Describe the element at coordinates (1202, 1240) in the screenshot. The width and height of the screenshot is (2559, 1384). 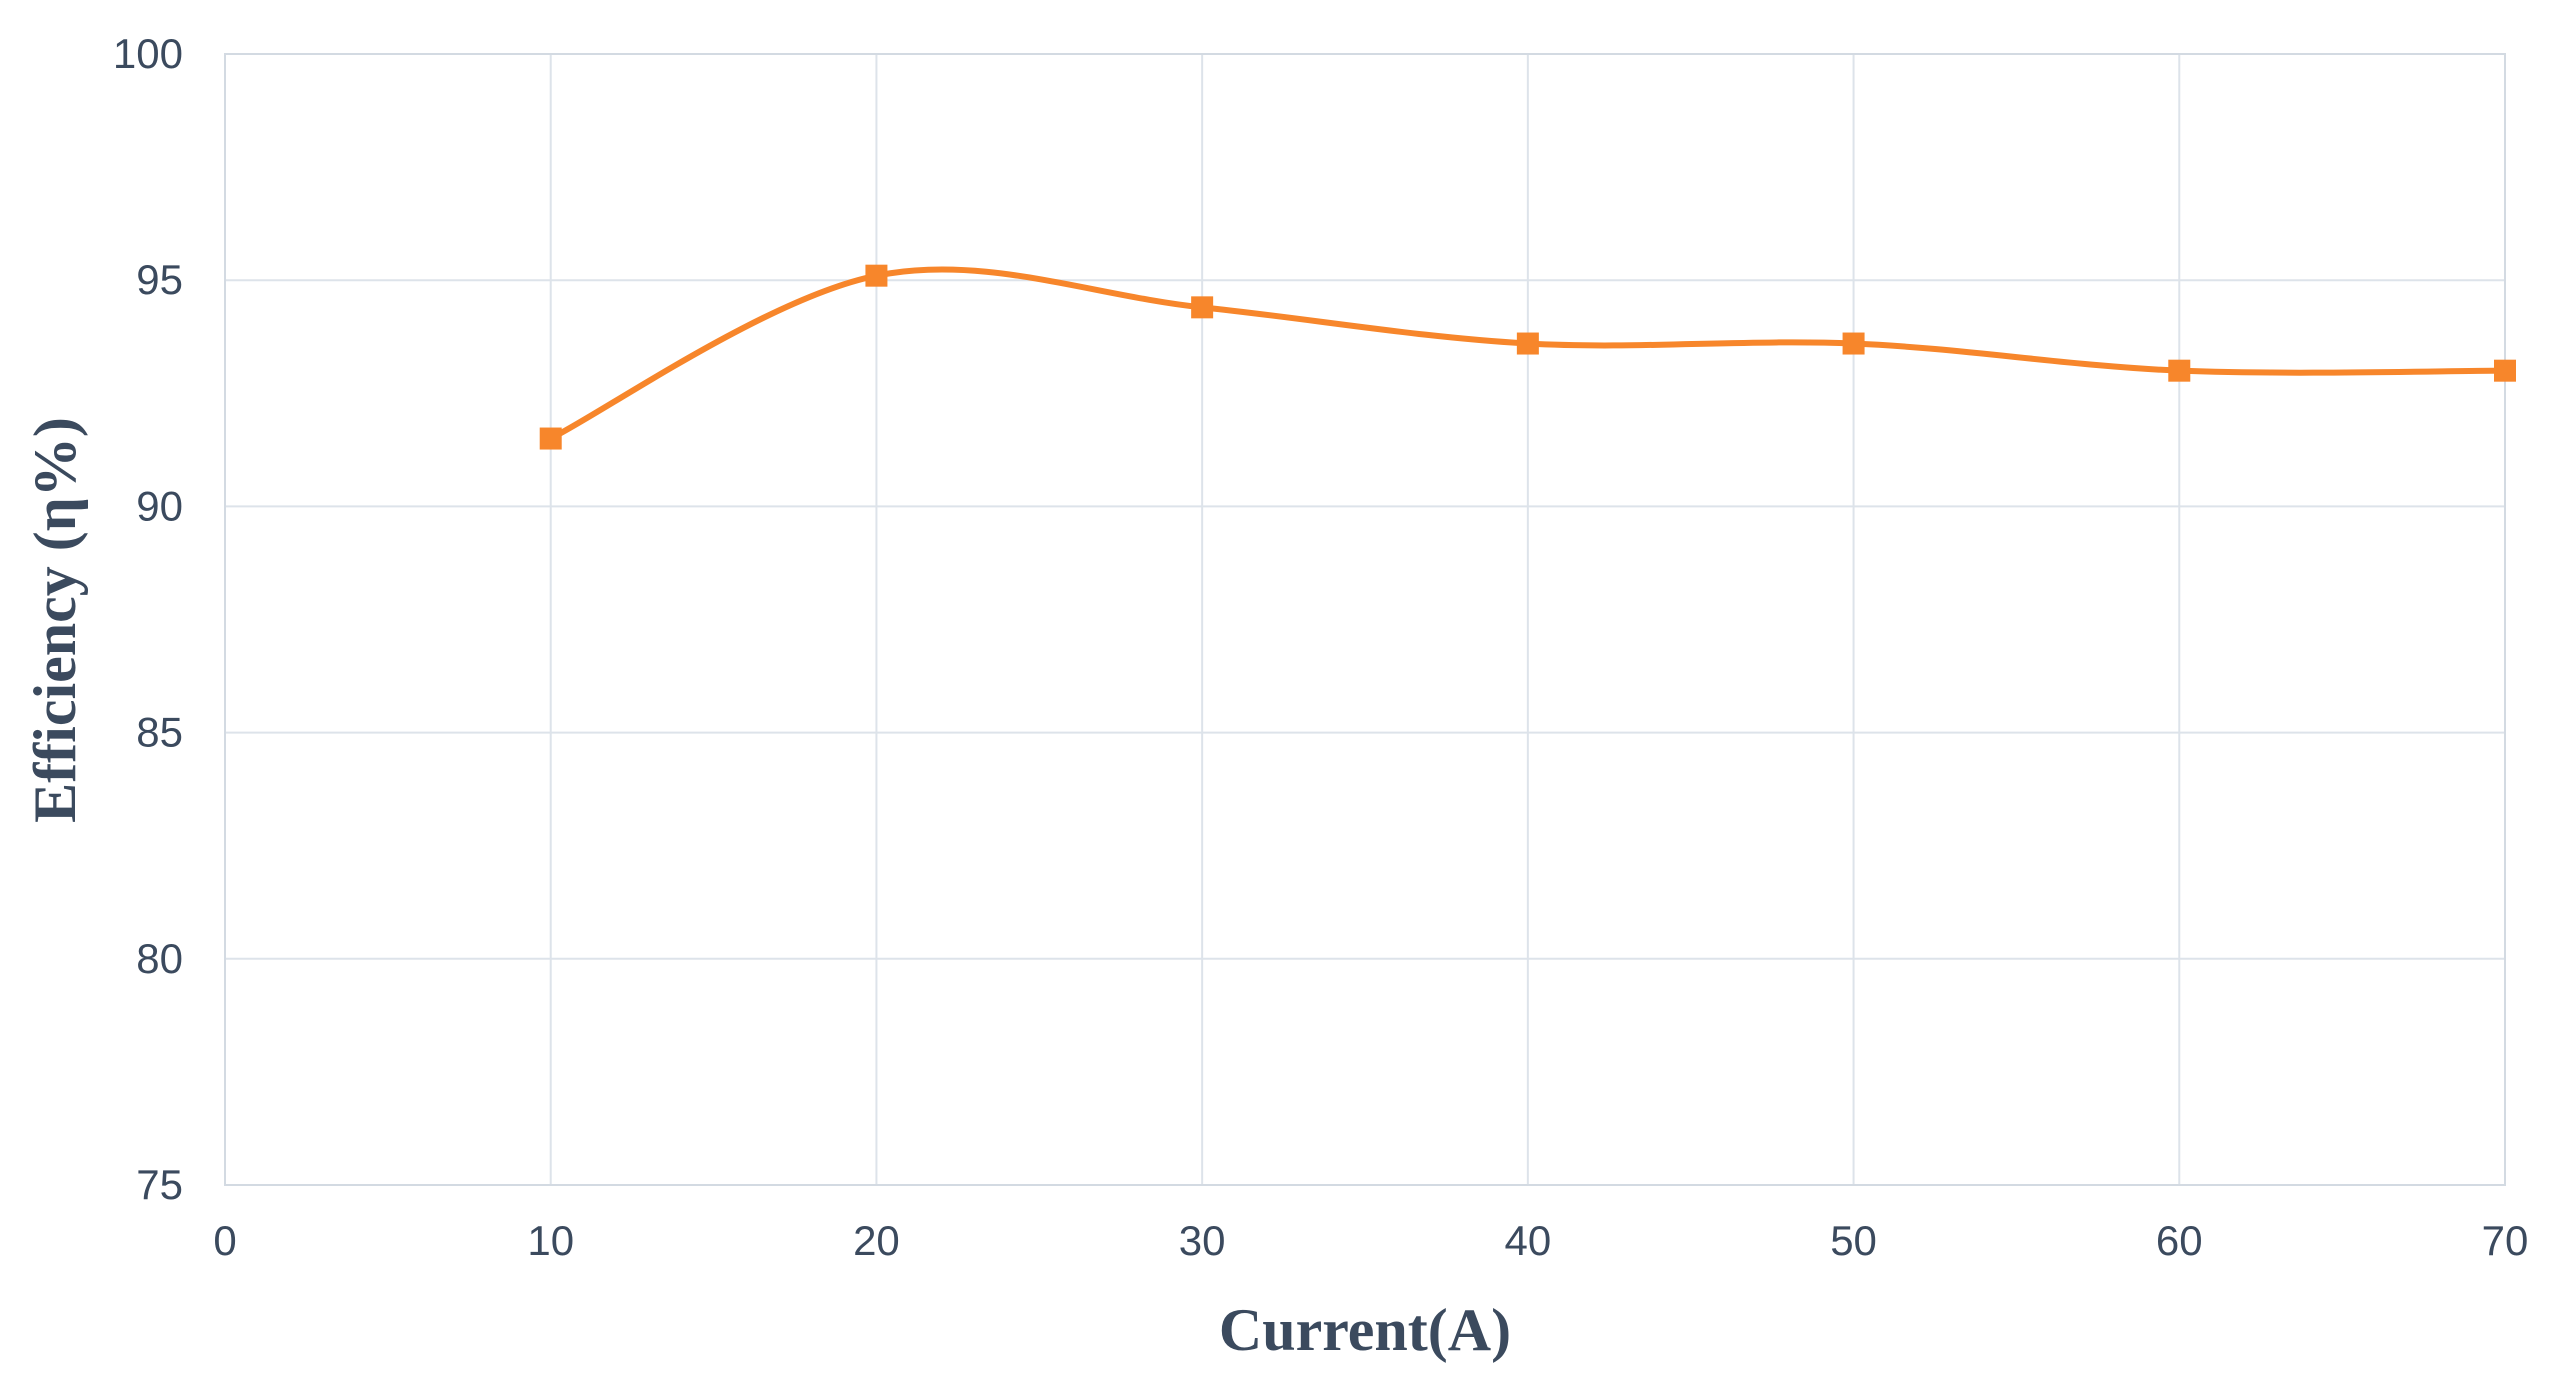
I see `x-tick-label: 30` at that location.